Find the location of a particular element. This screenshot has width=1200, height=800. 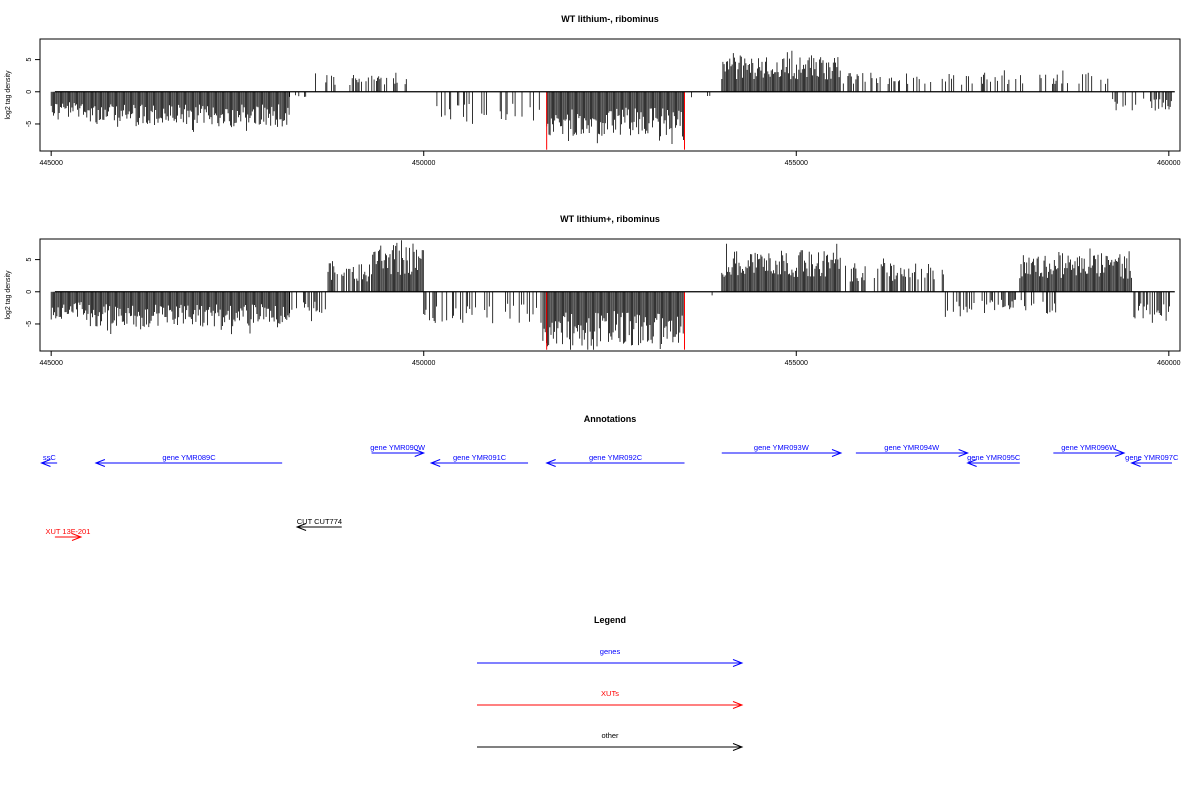

feature-label: gene YMR090W is located at coordinates (398, 447).